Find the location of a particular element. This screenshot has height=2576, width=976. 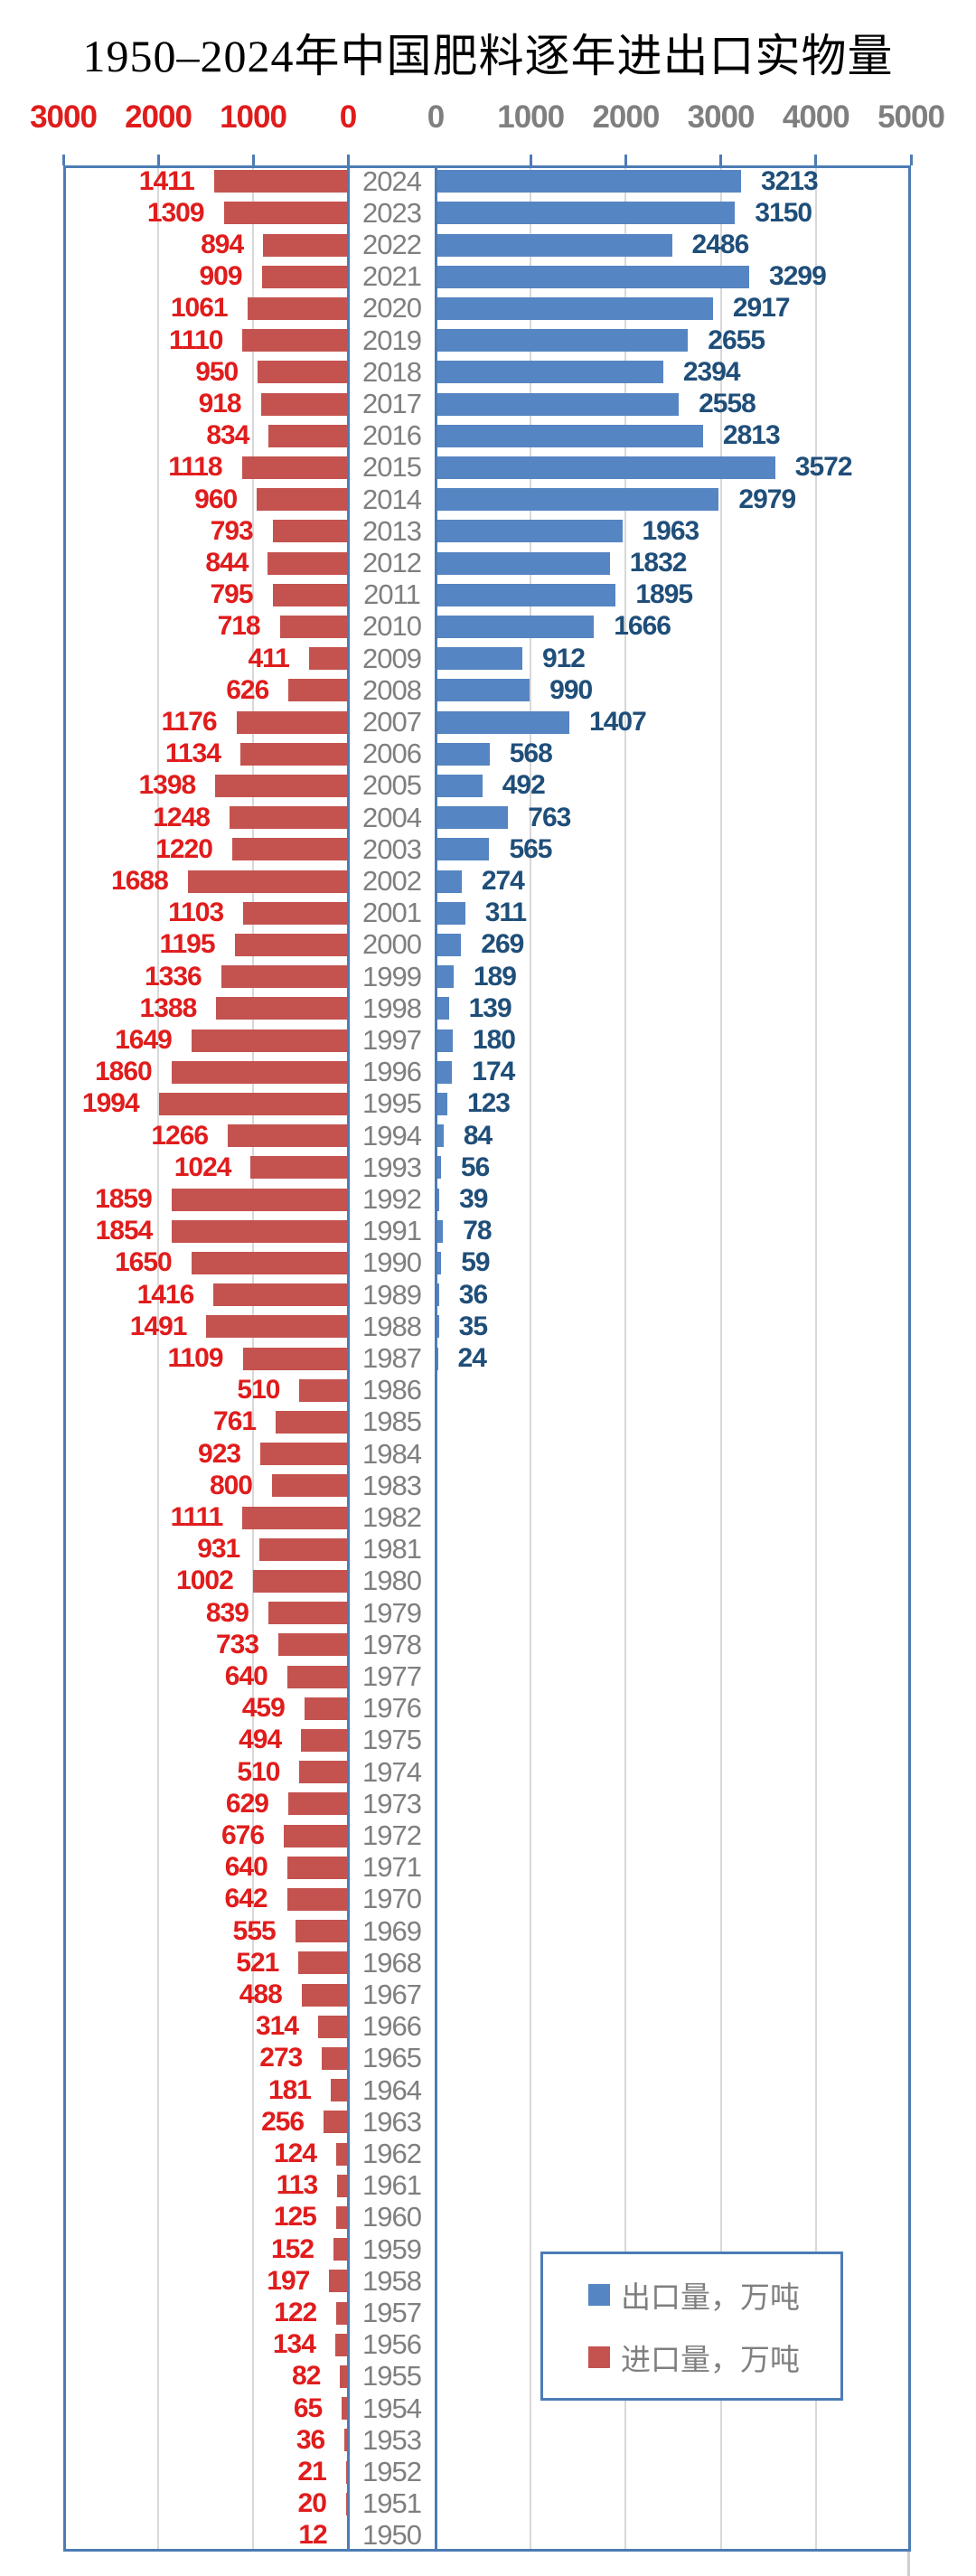

year-label: 1956 is located at coordinates (392, 2345).